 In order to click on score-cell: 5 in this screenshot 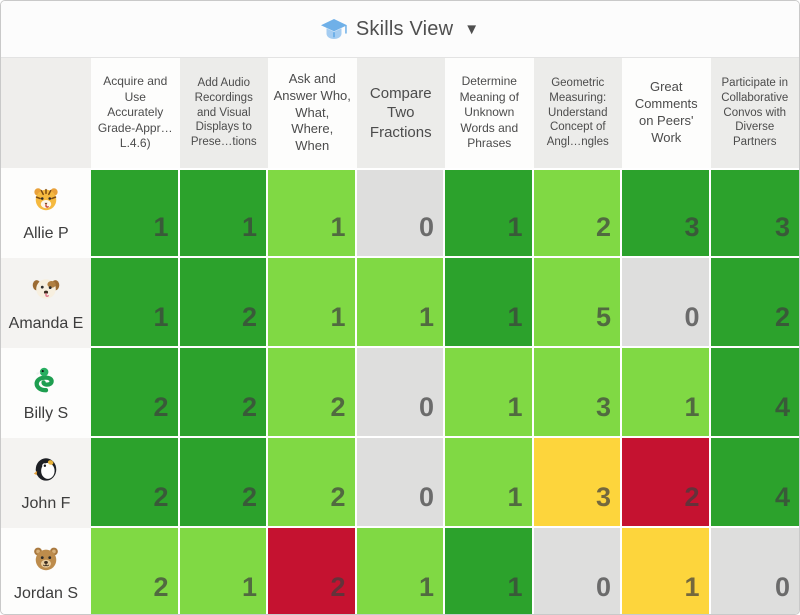, I will do `click(577, 303)`.